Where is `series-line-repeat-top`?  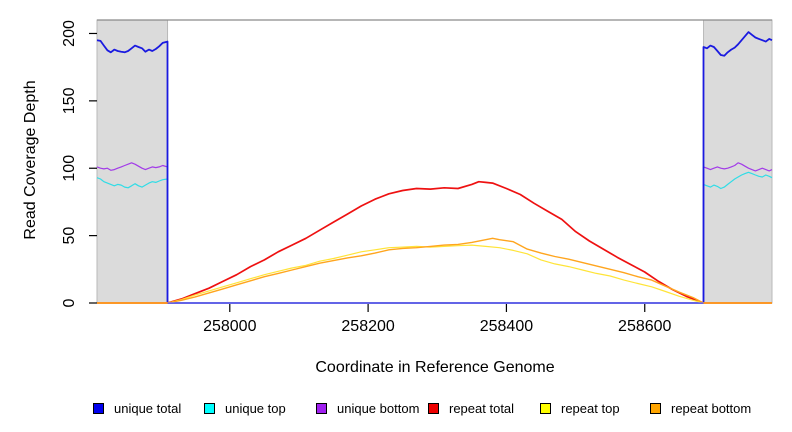 series-line-repeat-top is located at coordinates (434, 274).